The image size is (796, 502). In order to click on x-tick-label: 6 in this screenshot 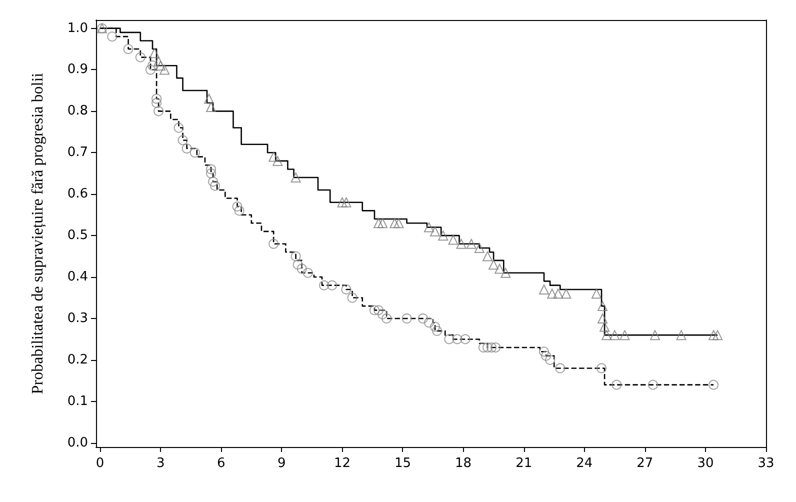, I will do `click(221, 463)`.